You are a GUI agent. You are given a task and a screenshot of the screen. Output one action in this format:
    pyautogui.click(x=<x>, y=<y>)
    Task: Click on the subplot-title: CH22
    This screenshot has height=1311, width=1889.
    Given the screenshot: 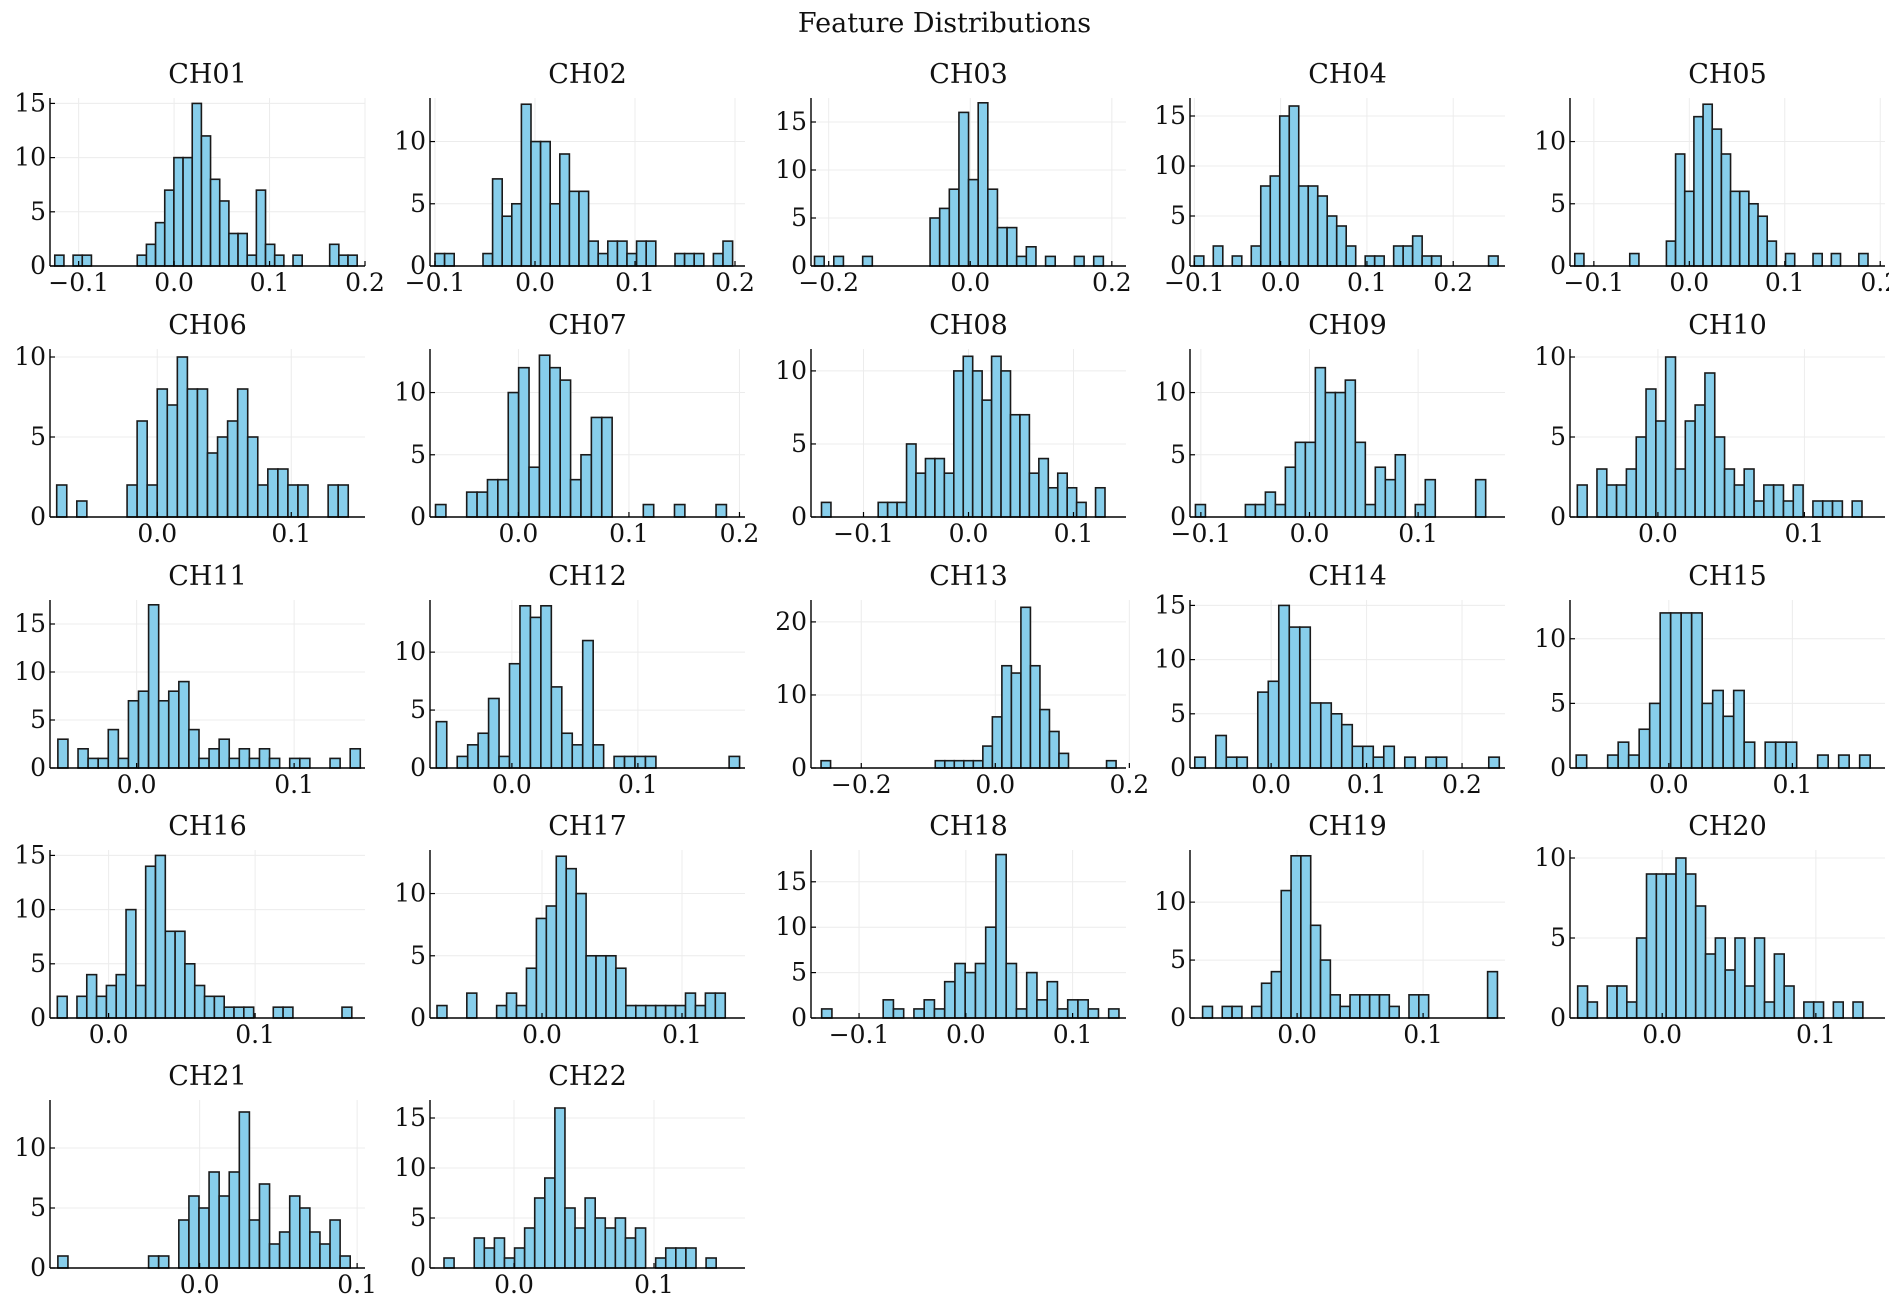 What is the action you would take?
    pyautogui.click(x=587, y=1076)
    